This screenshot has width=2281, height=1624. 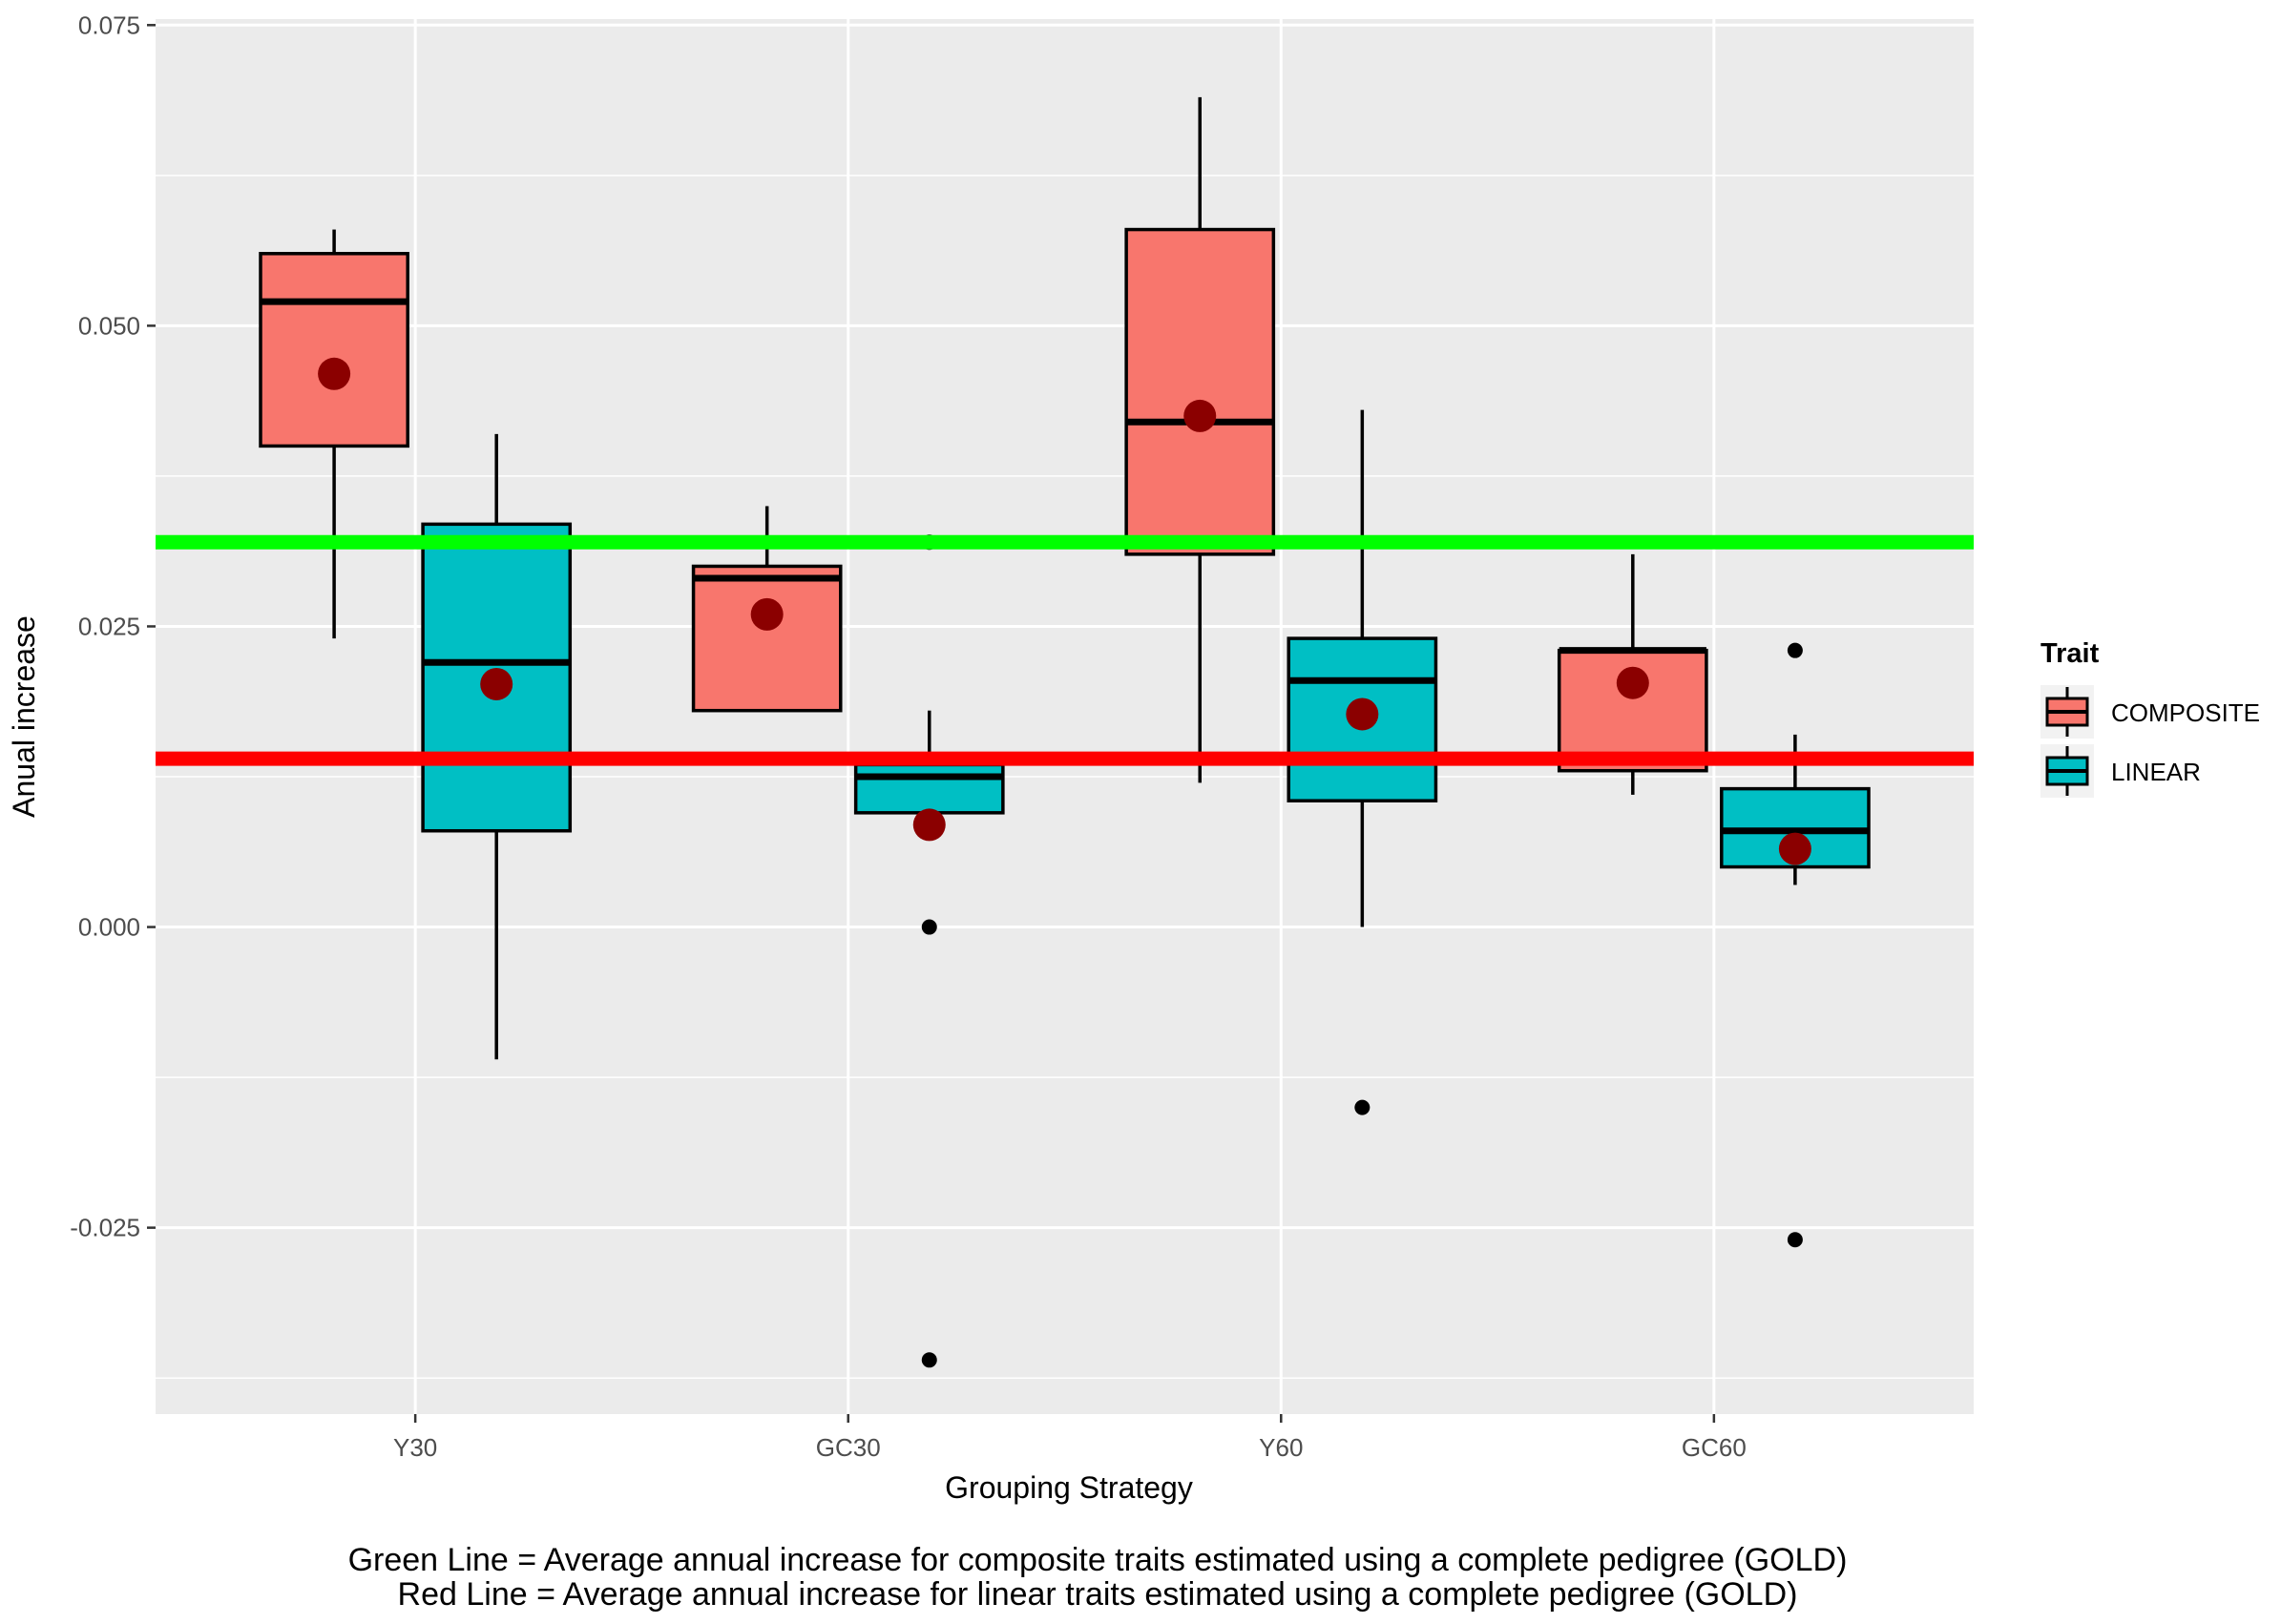 I want to click on y-axis-title: Anual increase, so click(x=24, y=716).